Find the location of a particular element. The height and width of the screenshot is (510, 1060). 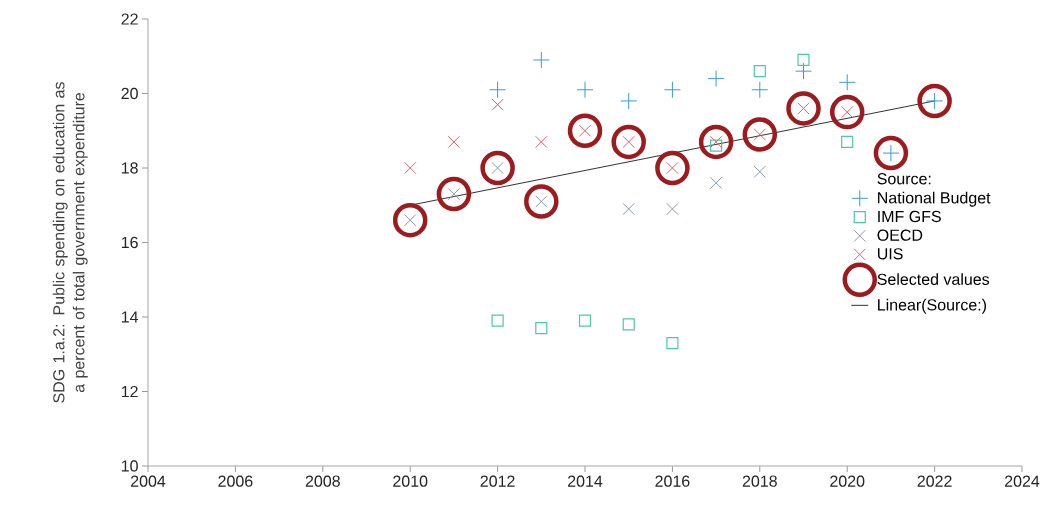

legend-label: Selected values is located at coordinates (933, 279).